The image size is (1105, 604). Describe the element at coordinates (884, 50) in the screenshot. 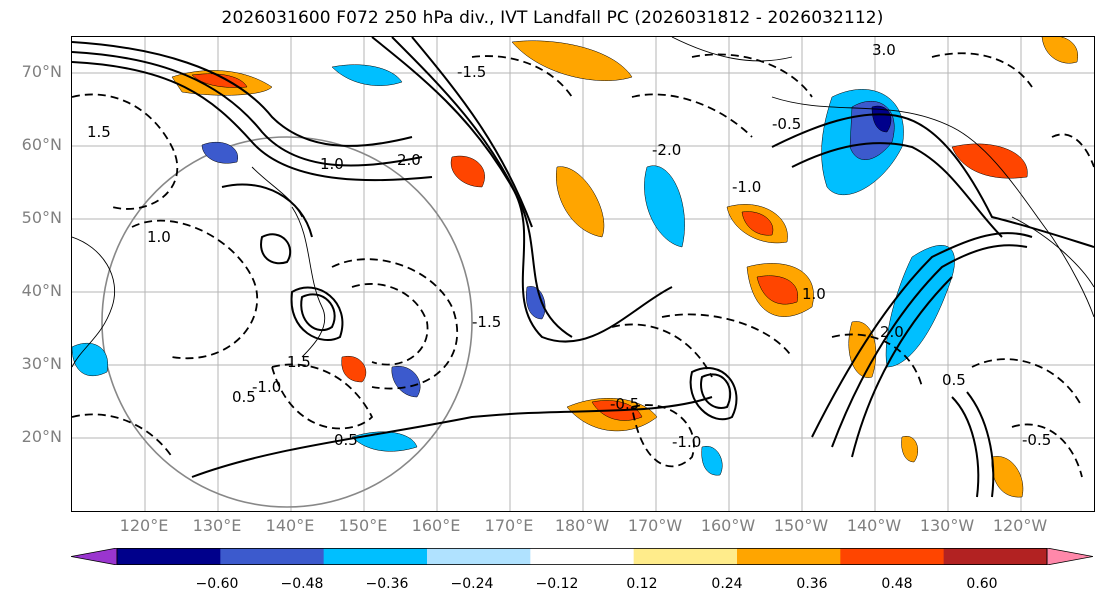

I see `contour-label: 3.0` at that location.